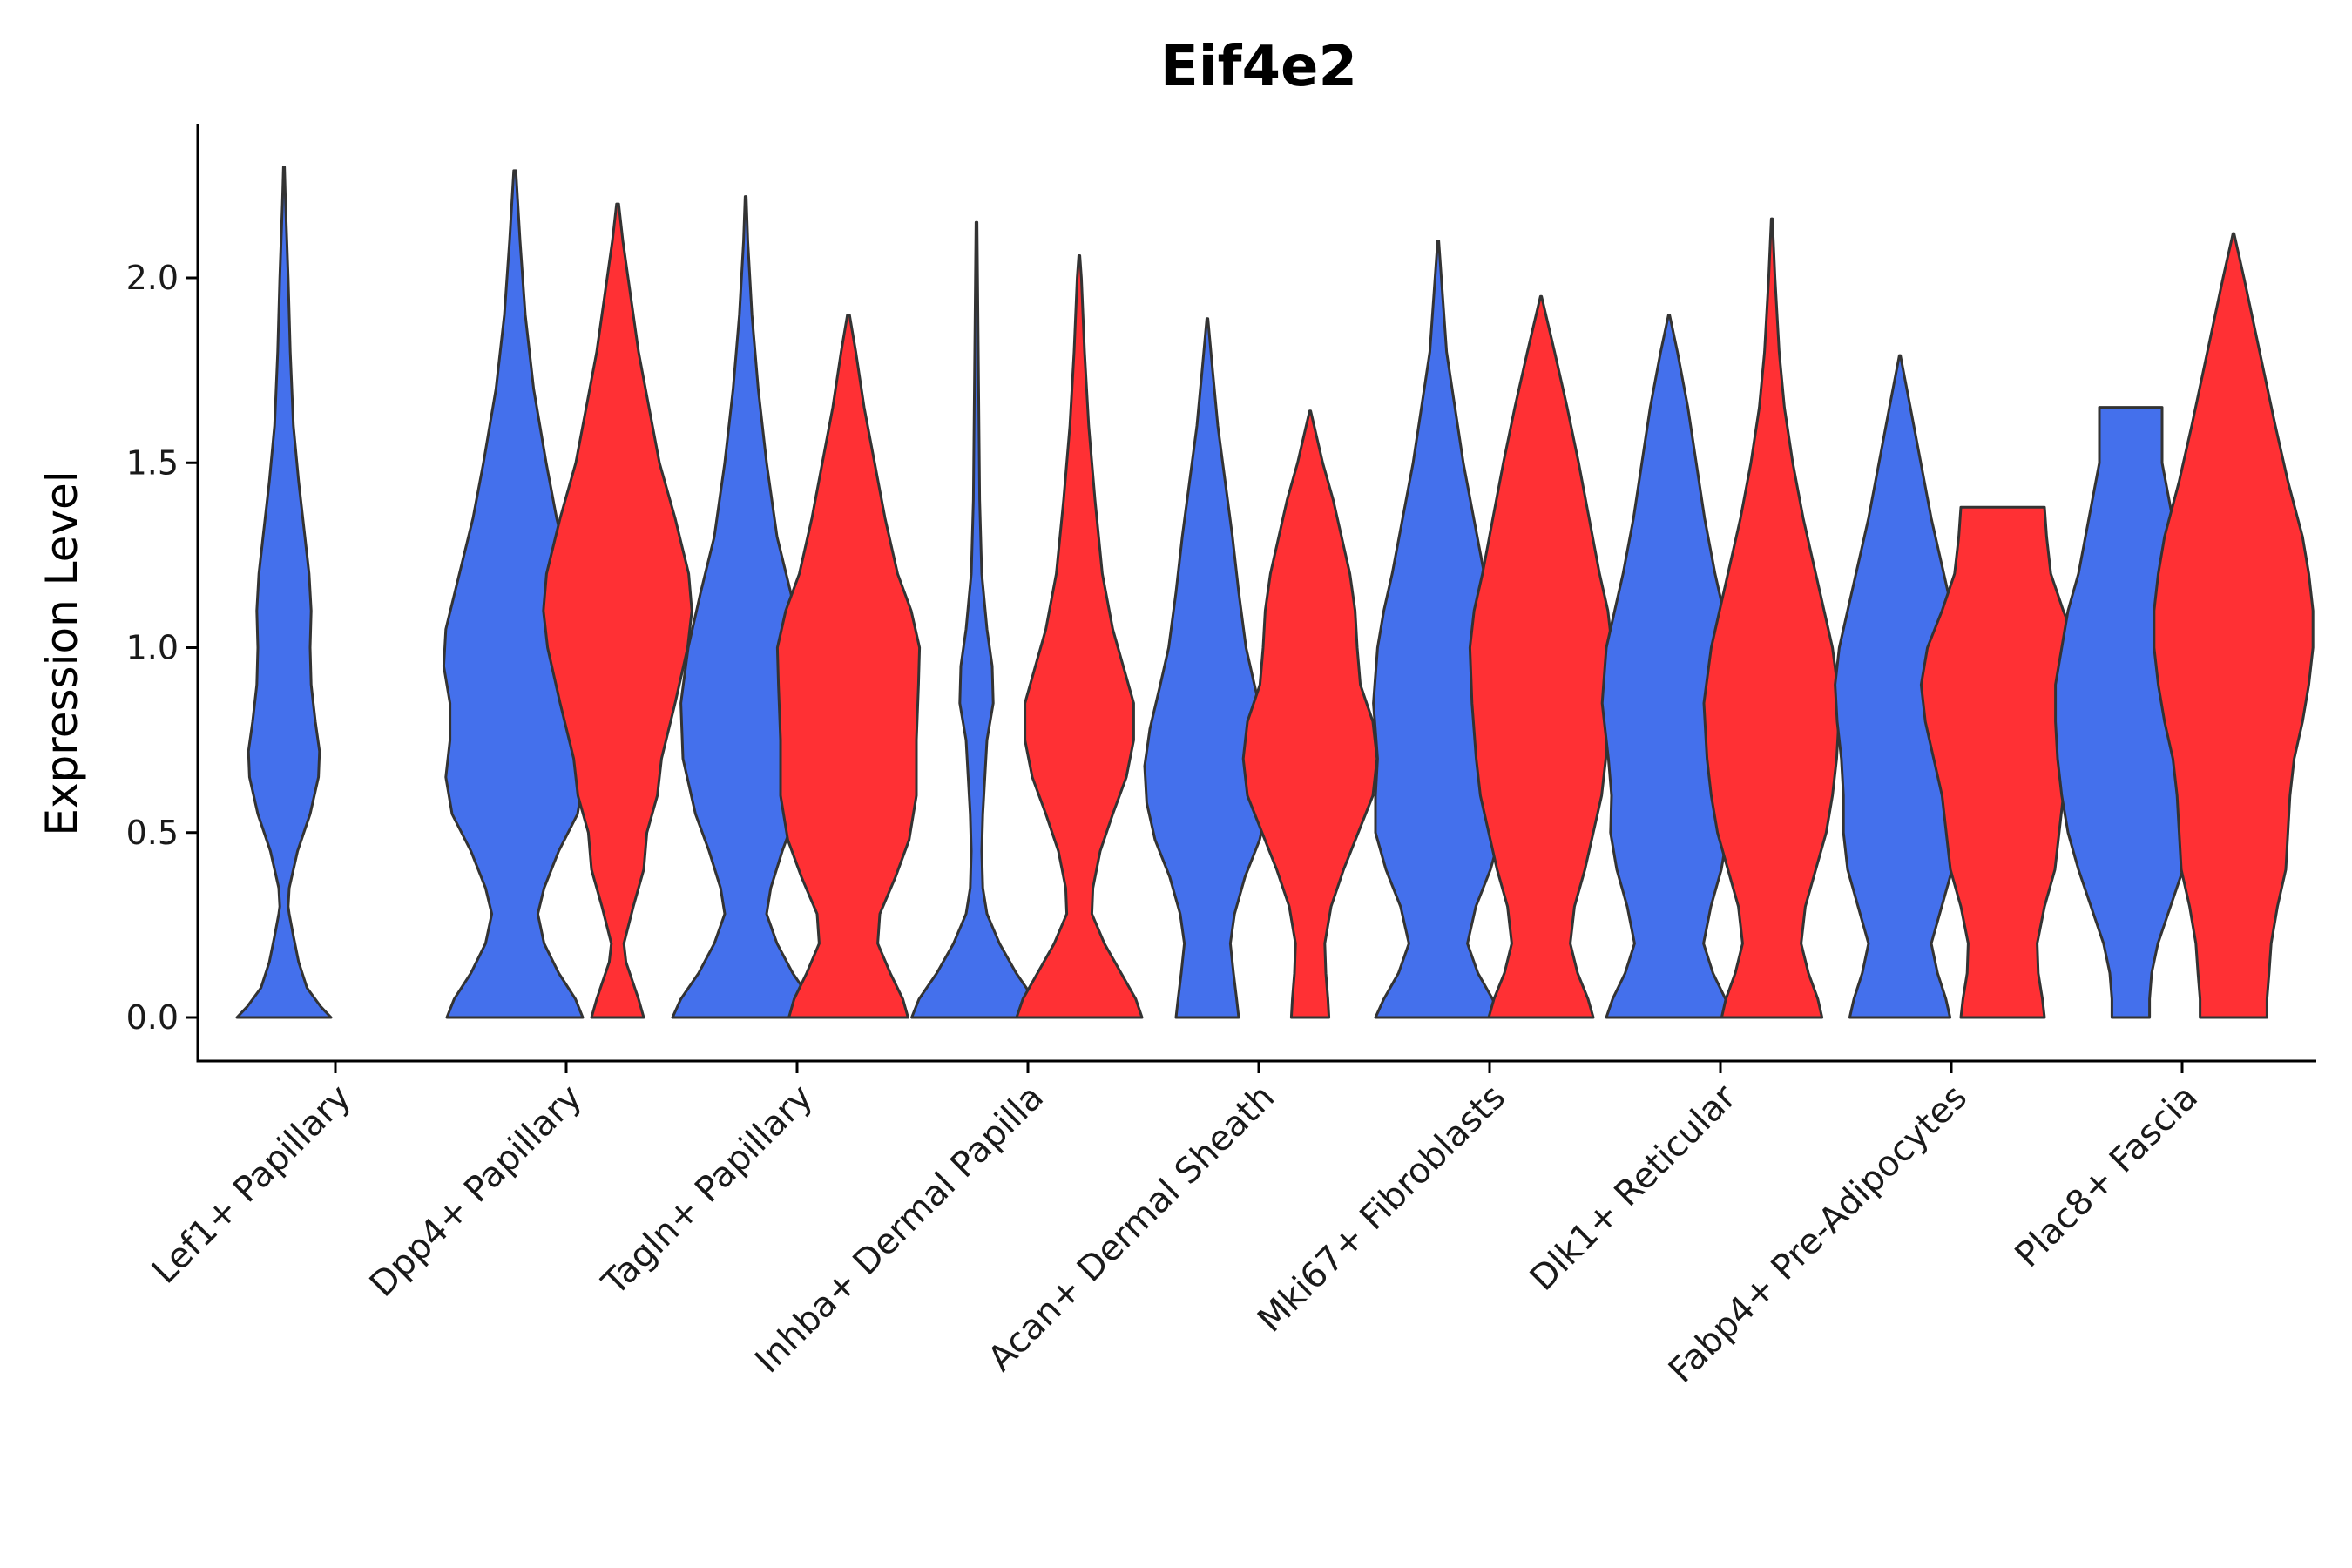 Image resolution: width=2352 pixels, height=1568 pixels. I want to click on x-category-label: Dpp4+ Papillary, so click(476, 1191).